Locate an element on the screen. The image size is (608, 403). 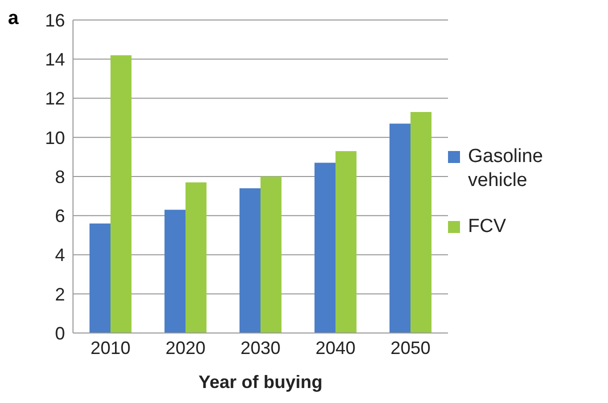
x-tick-label: 2020 is located at coordinates (185, 348).